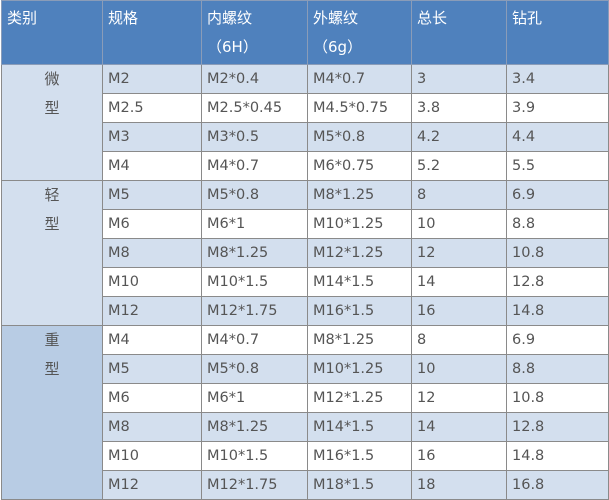 Image resolution: width=609 pixels, height=500 pixels. I want to click on table-row: M8 M8*1.25 M14*1.5 14 12.8, so click(305, 427).